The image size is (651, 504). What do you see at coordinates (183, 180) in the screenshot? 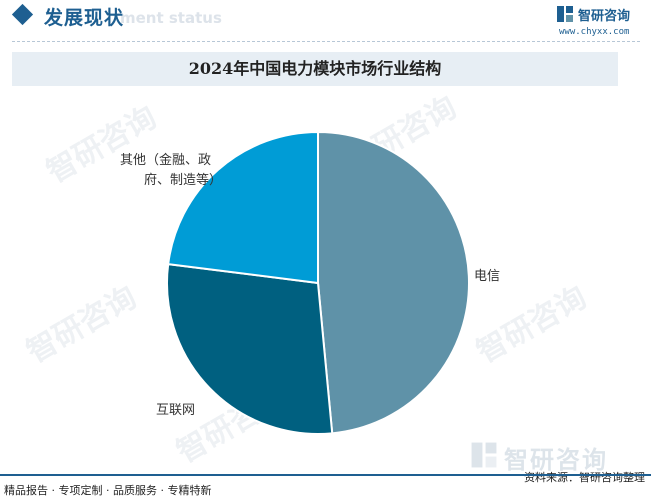
I see `slice-label-qita-line2: 府、制造等）` at bounding box center [183, 180].